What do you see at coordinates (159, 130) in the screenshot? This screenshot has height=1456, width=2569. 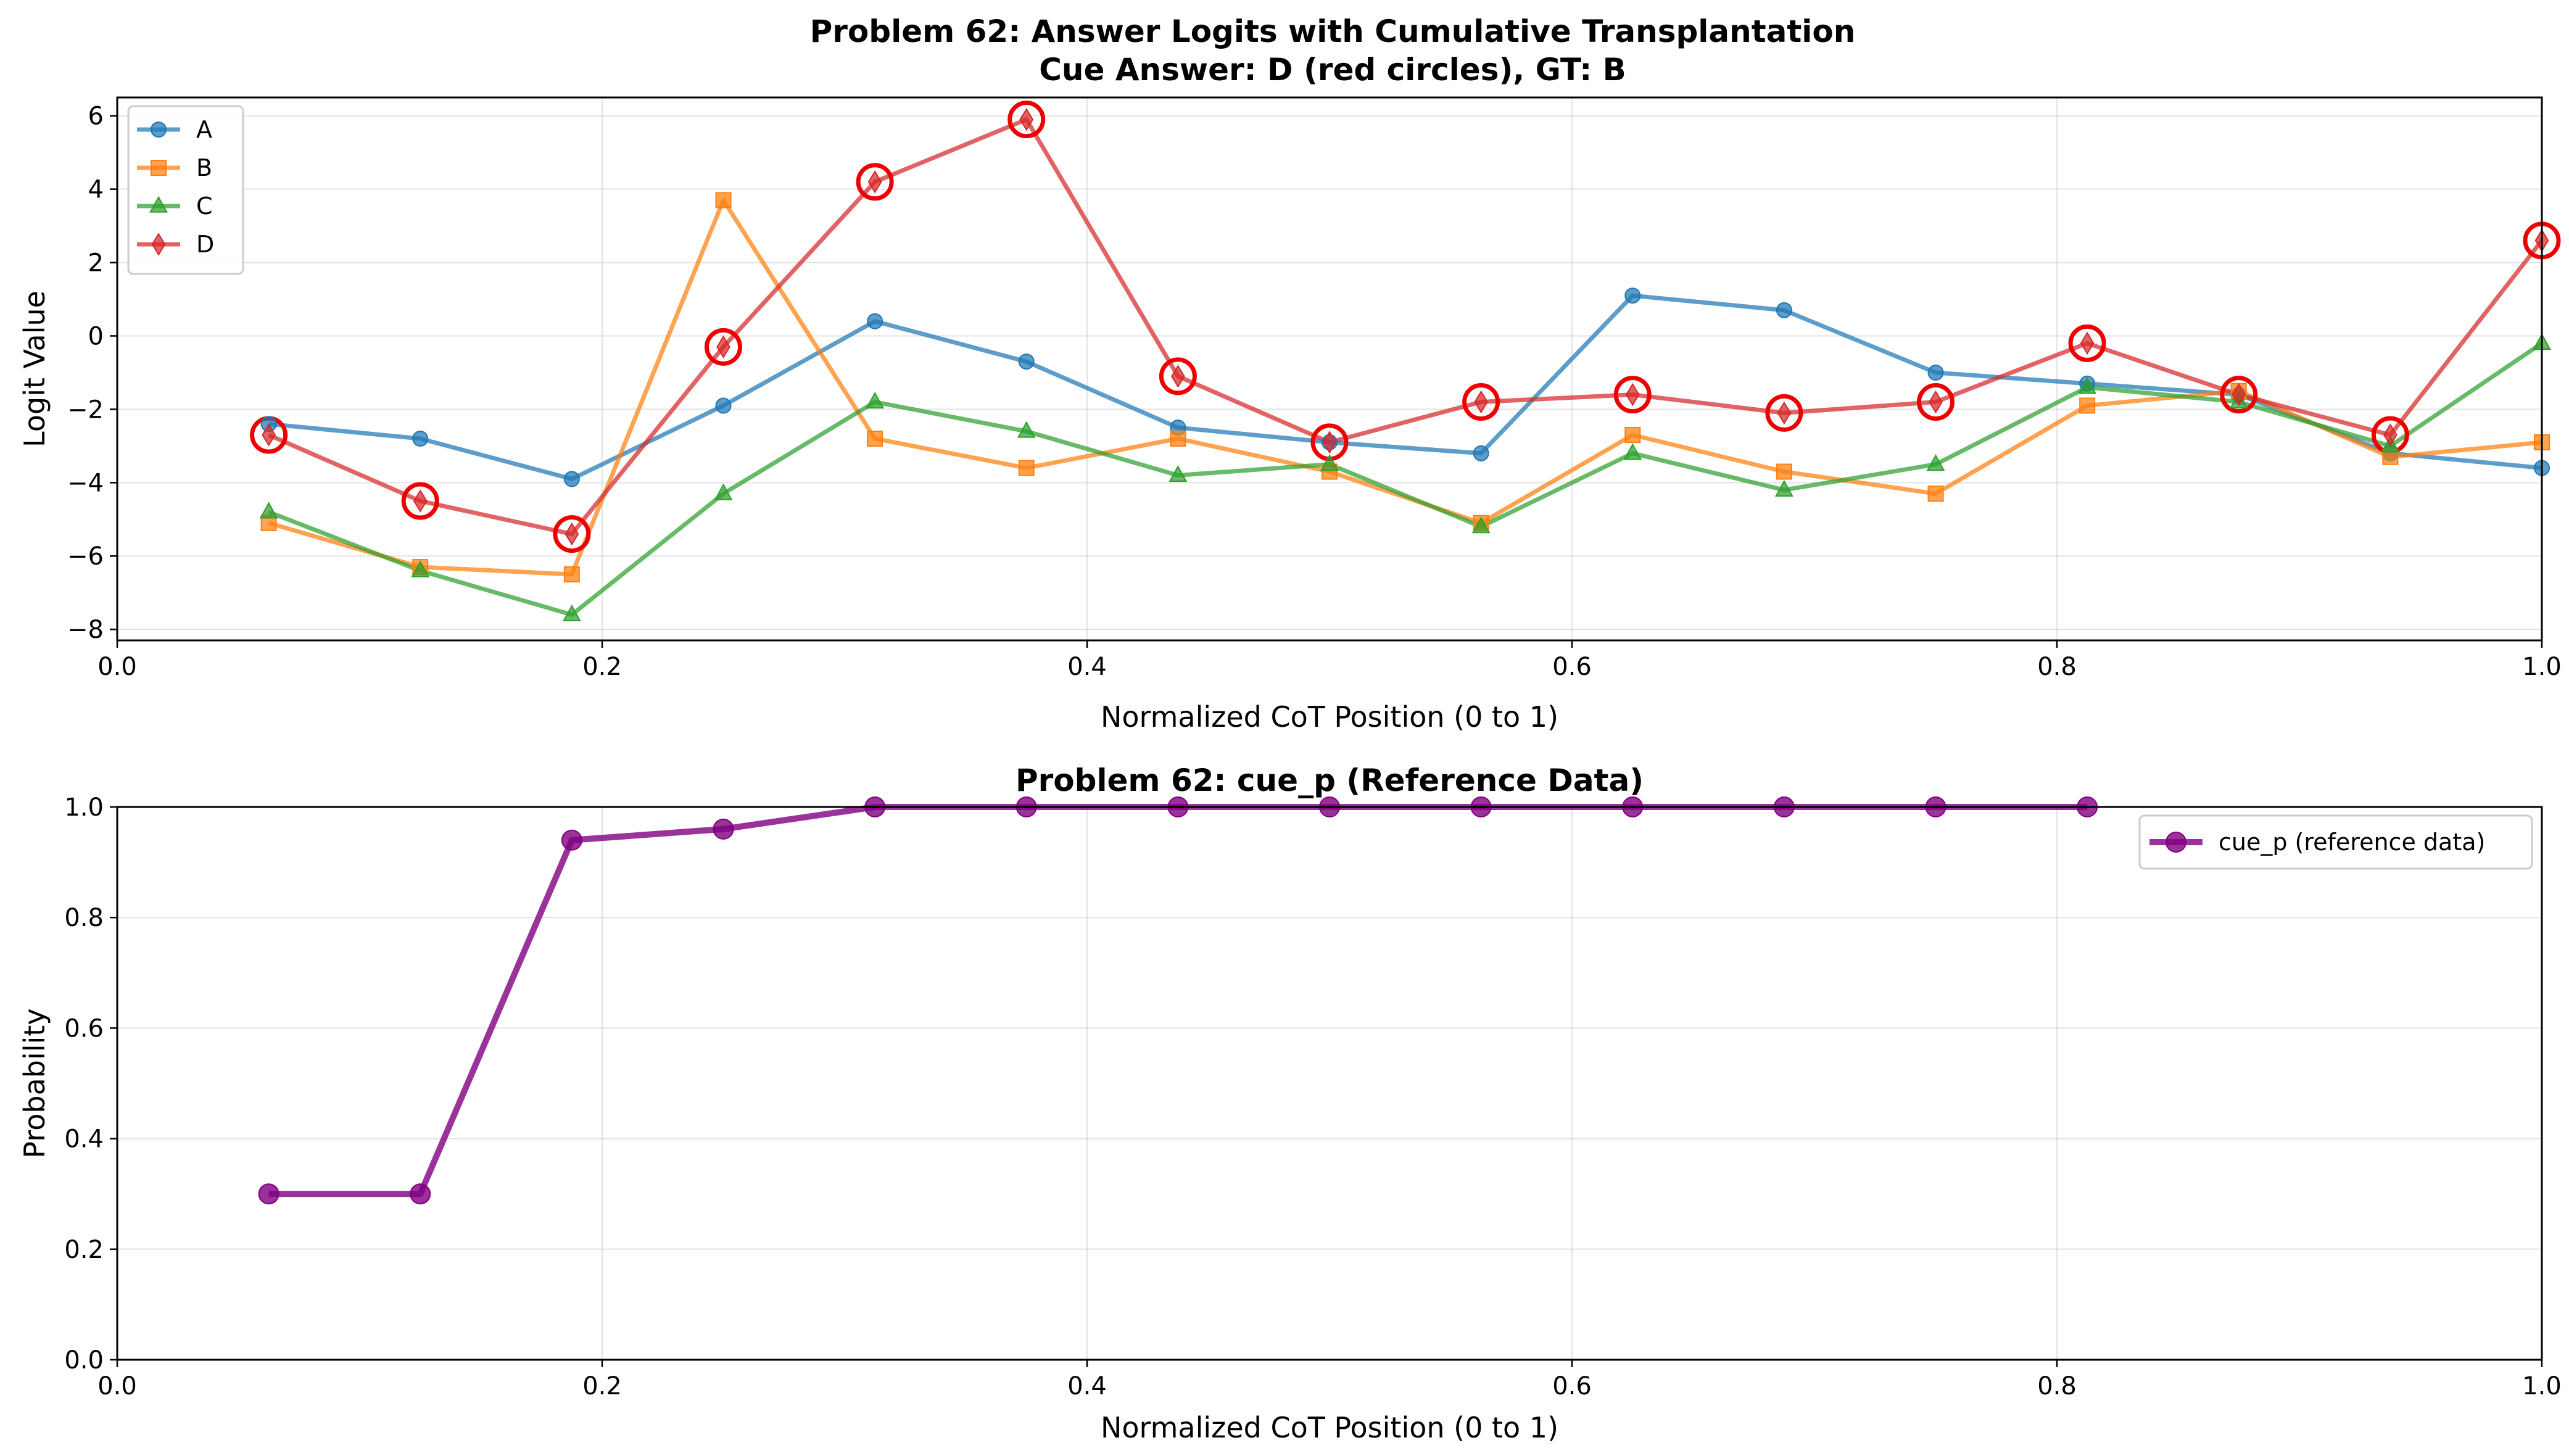 I see `legend-a-marker` at bounding box center [159, 130].